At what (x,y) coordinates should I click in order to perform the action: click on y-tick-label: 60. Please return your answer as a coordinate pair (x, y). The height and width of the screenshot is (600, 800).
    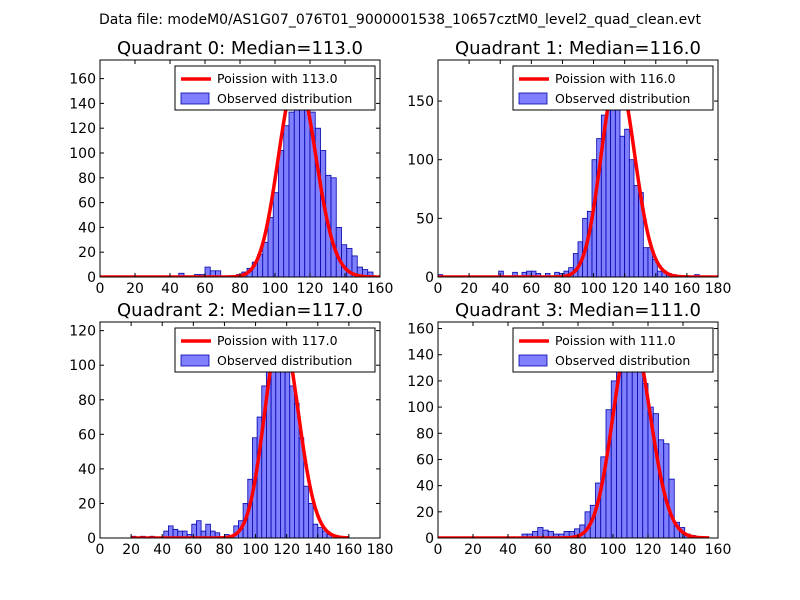
    Looking at the image, I should click on (87, 435).